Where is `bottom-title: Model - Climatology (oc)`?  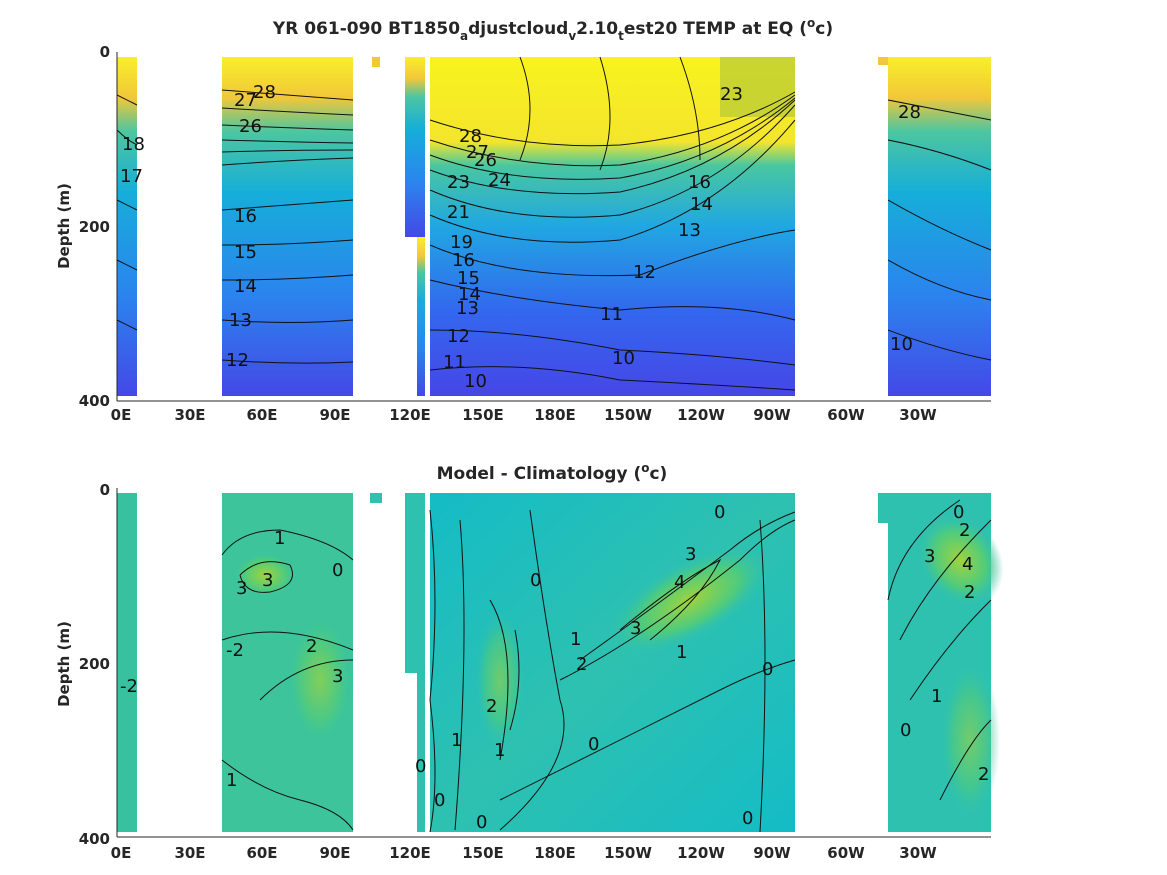
bottom-title: Model - Climatology (oc) is located at coordinates (552, 472).